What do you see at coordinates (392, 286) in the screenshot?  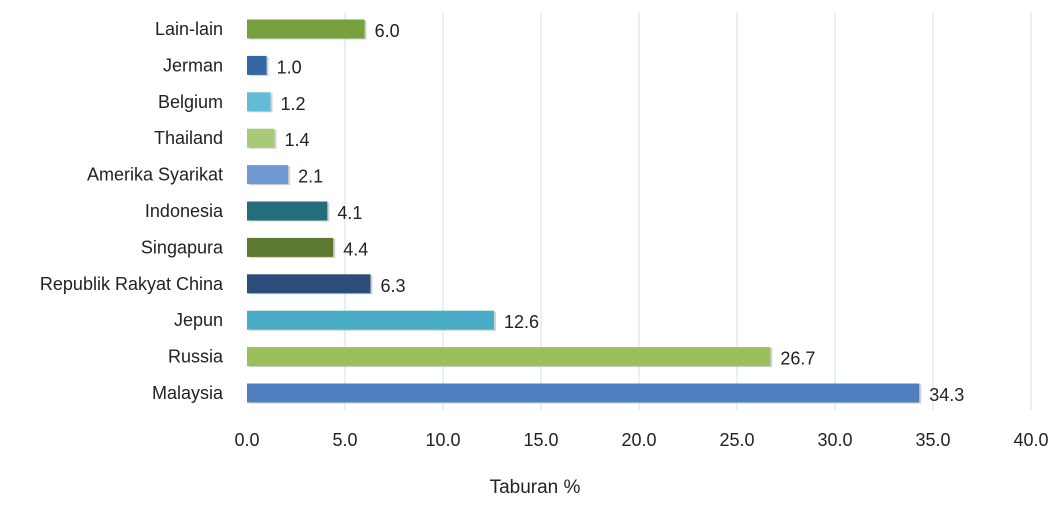 I see `value-label: 6.3` at bounding box center [392, 286].